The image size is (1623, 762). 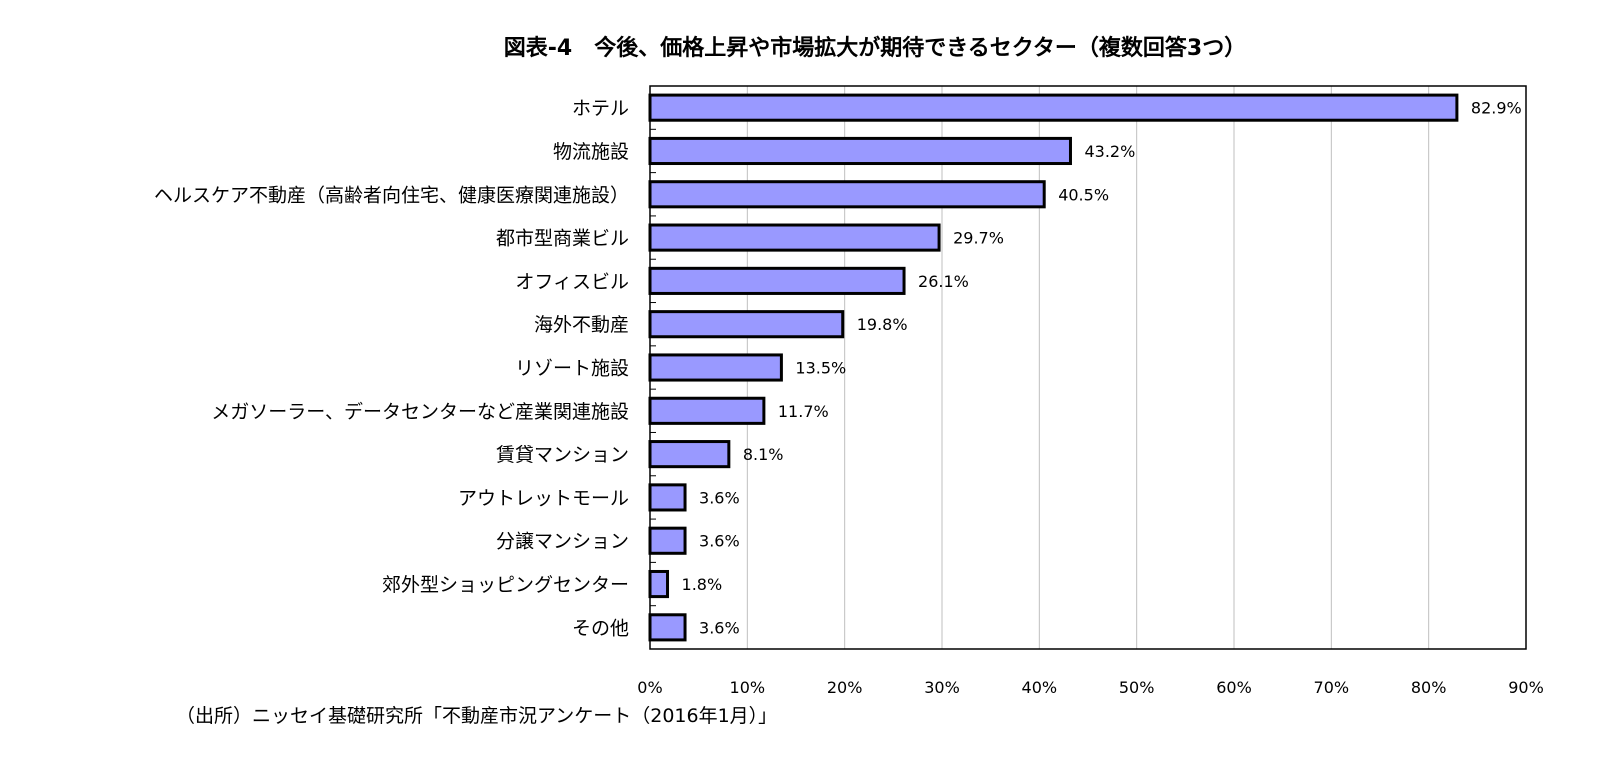 What do you see at coordinates (1234, 687) in the screenshot?
I see `x-tick-label: 60%` at bounding box center [1234, 687].